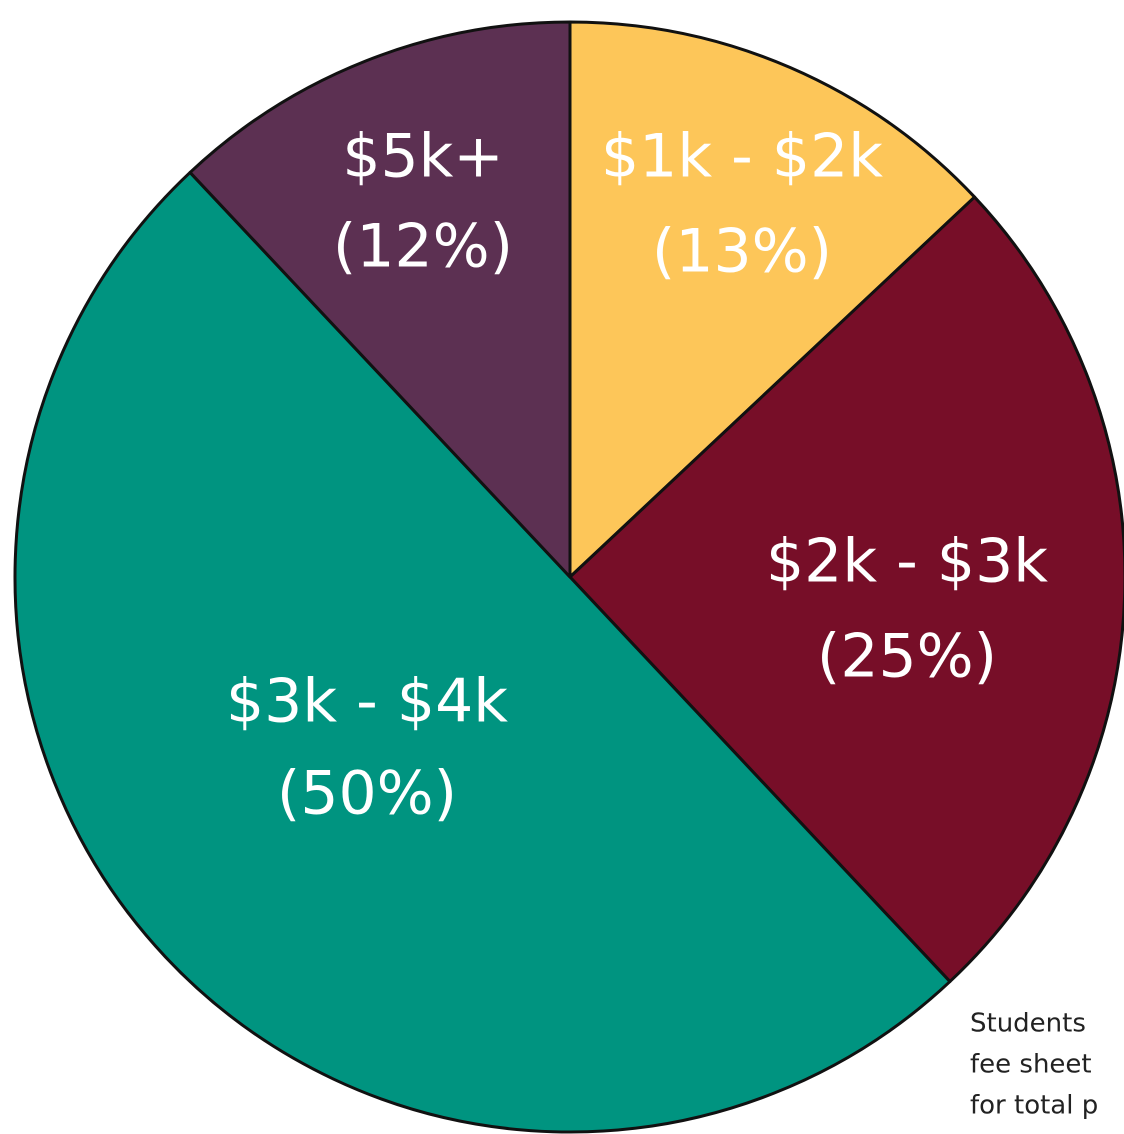  What do you see at coordinates (742, 252) in the screenshot?
I see `slice-value-label: (13%)` at bounding box center [742, 252].